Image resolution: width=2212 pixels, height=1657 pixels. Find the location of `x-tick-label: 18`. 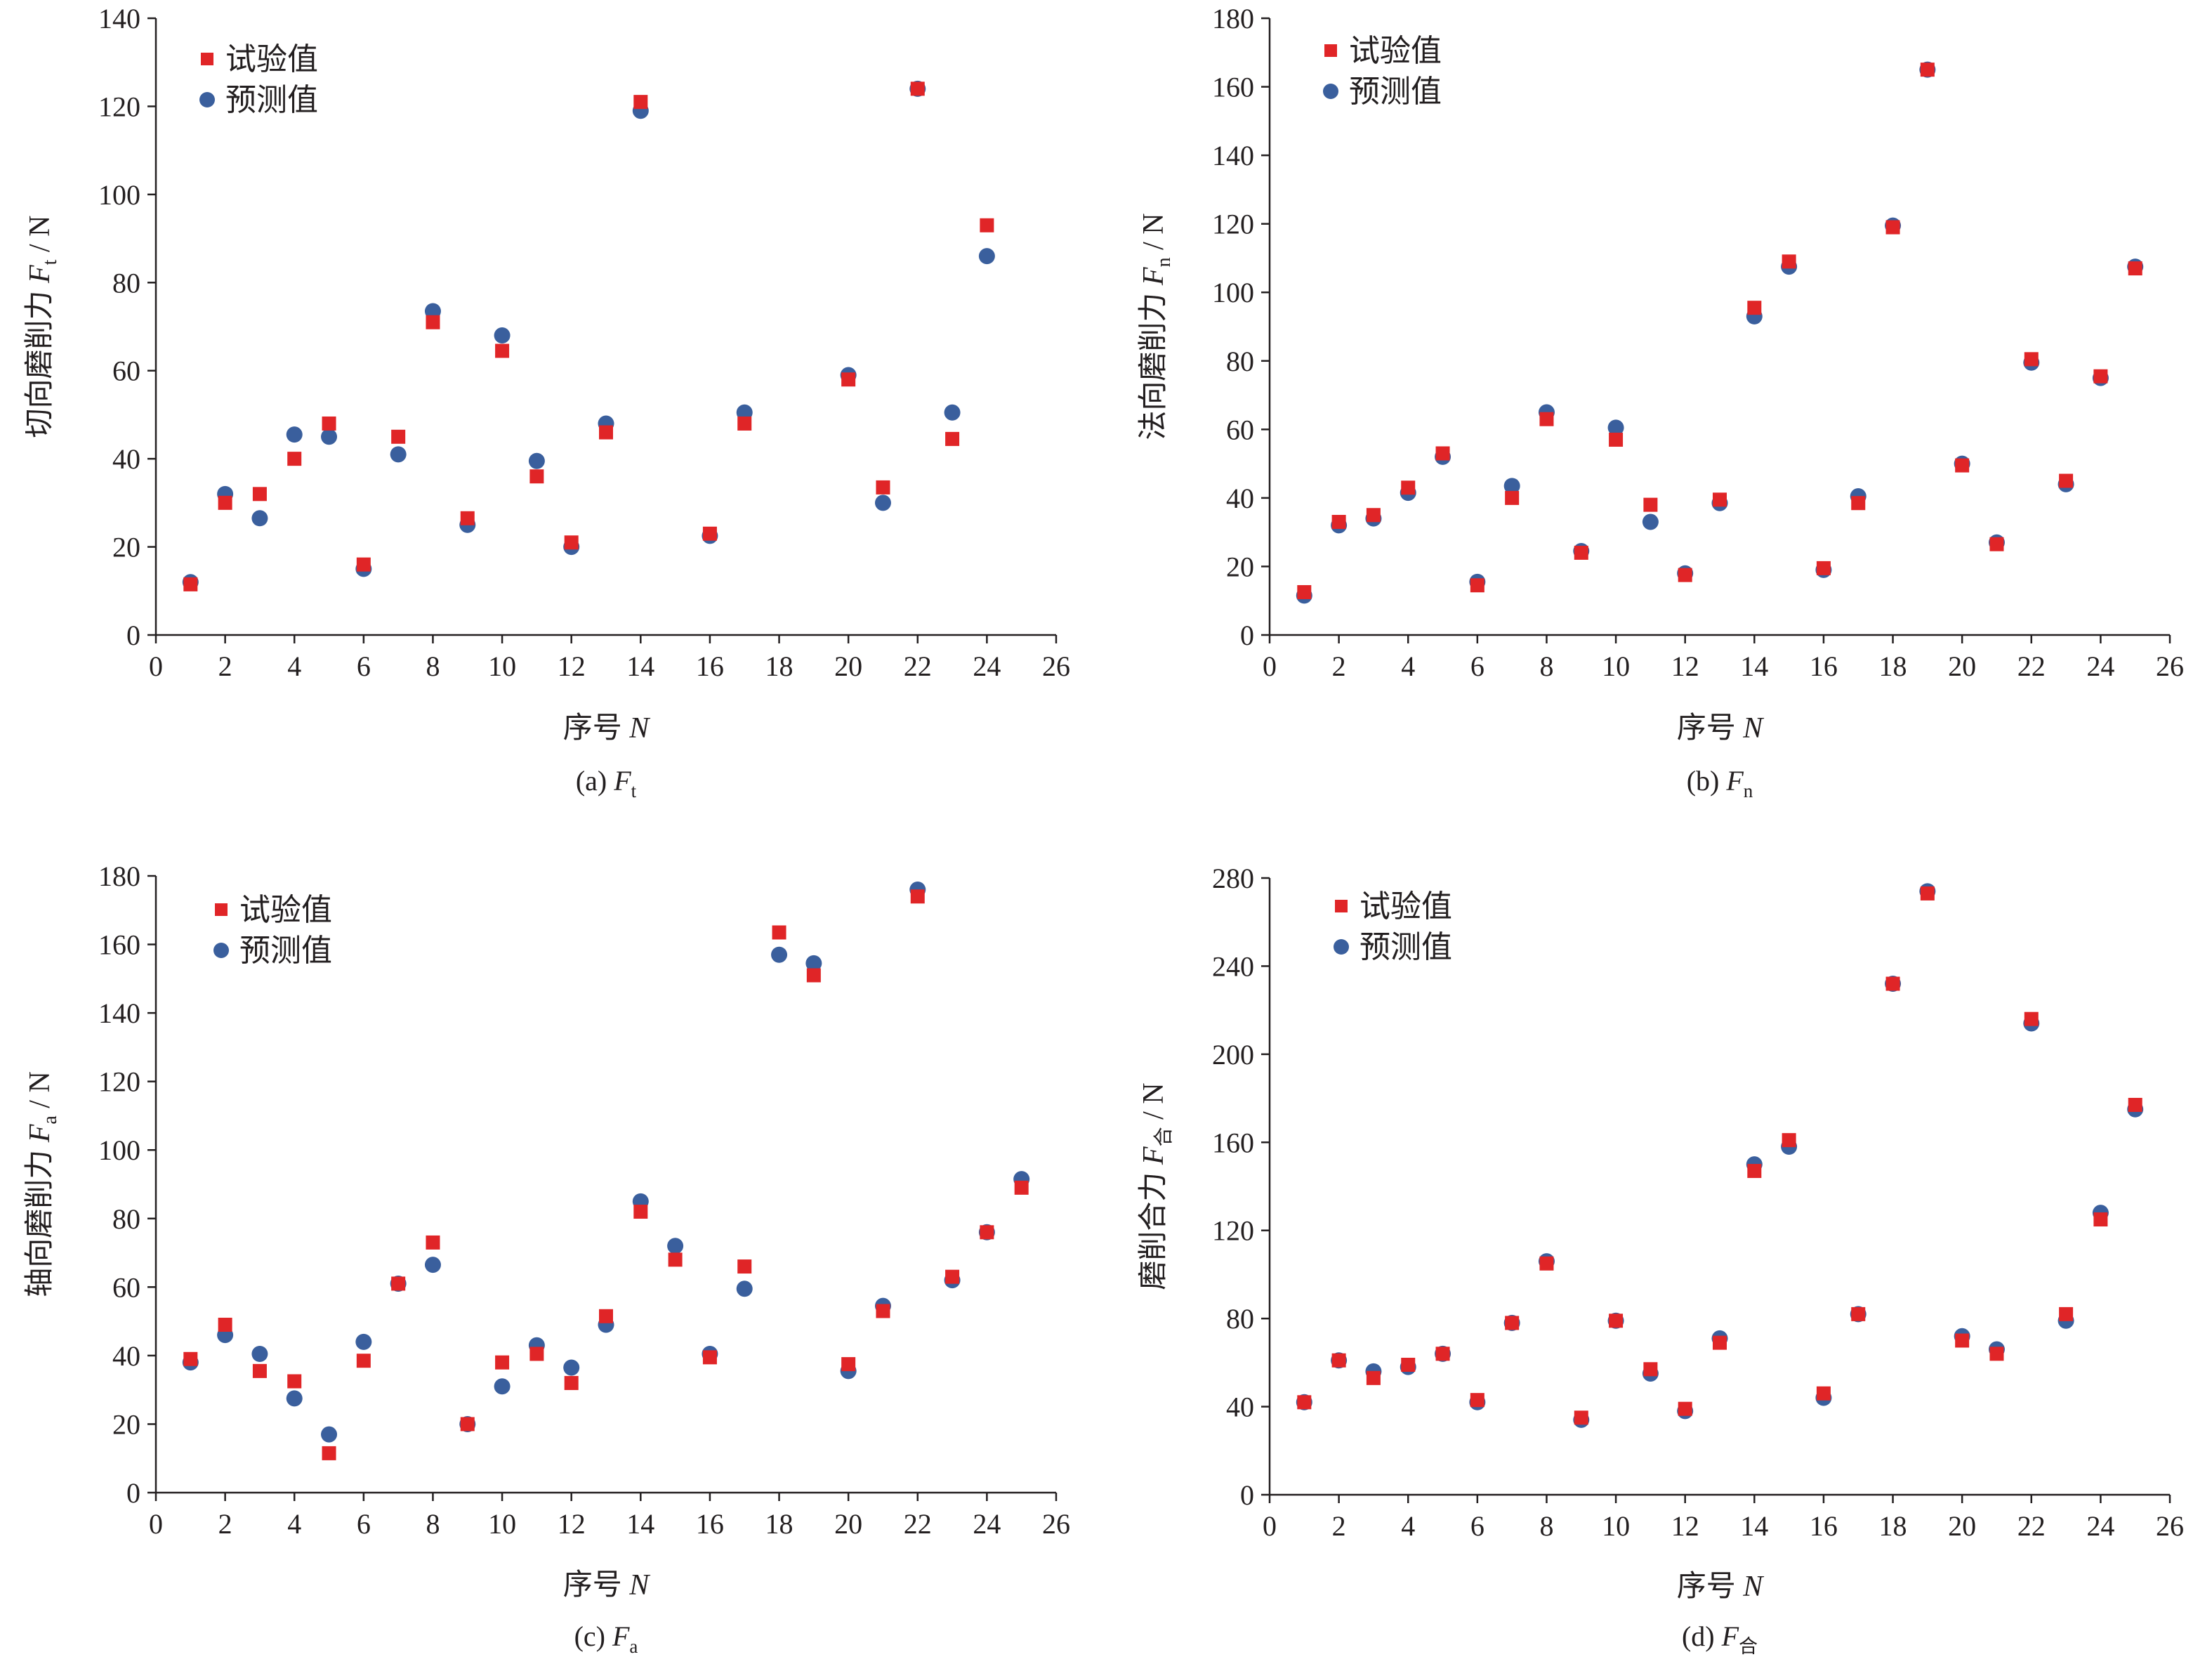

x-tick-label: 18 is located at coordinates (1893, 1526).